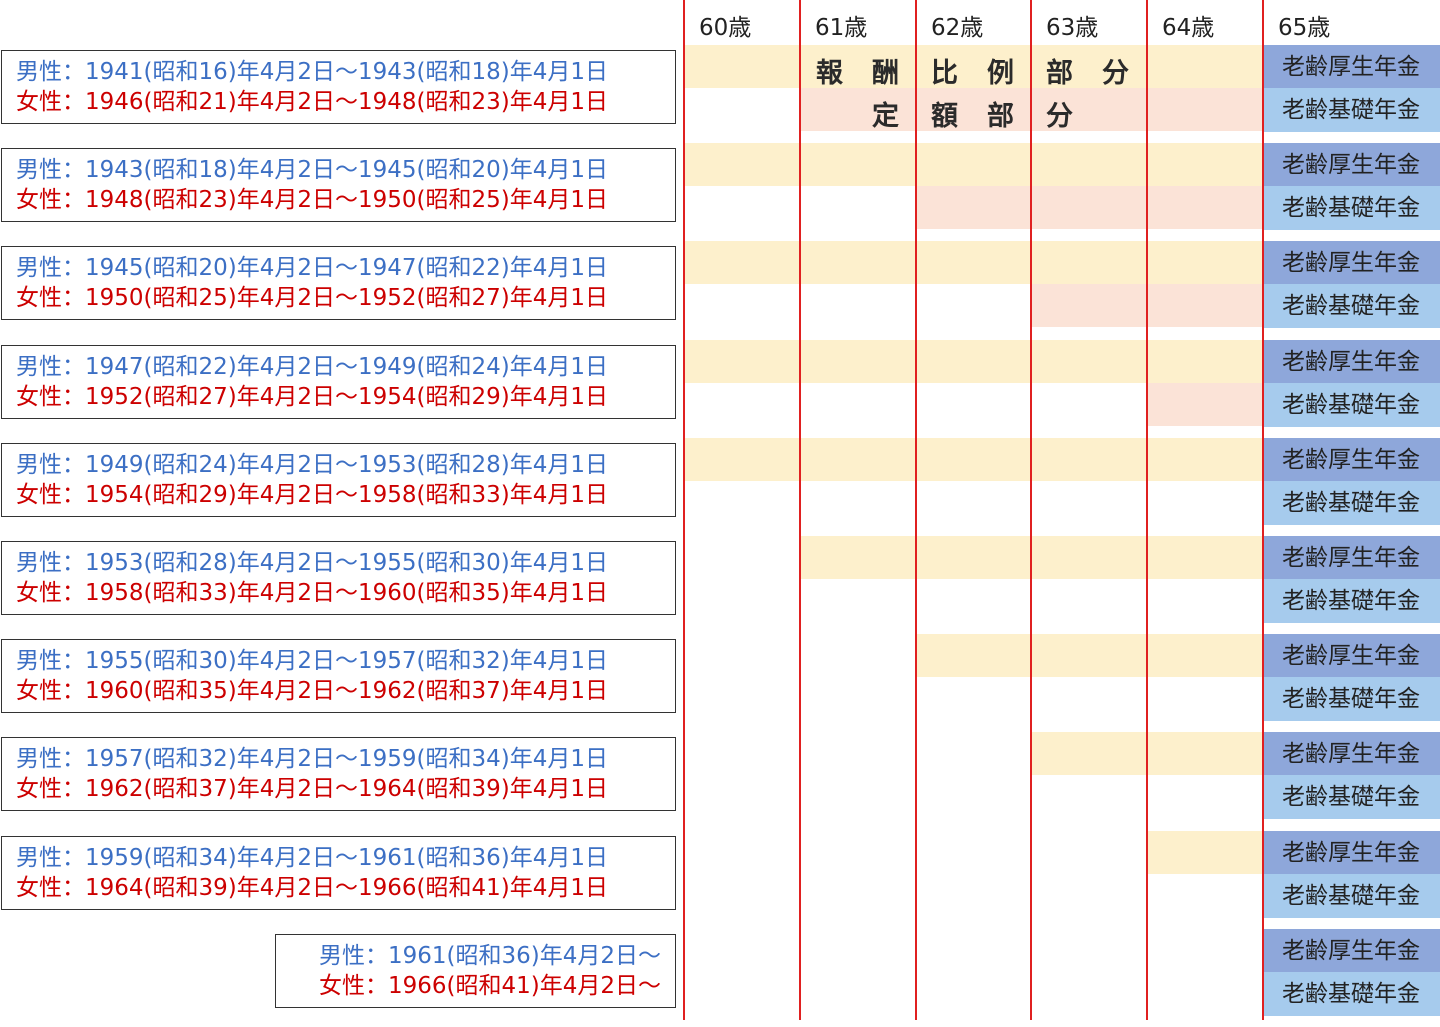  I want to click on kiso-pension-cell-row-2: 老齢基礎年金, so click(1351, 208).